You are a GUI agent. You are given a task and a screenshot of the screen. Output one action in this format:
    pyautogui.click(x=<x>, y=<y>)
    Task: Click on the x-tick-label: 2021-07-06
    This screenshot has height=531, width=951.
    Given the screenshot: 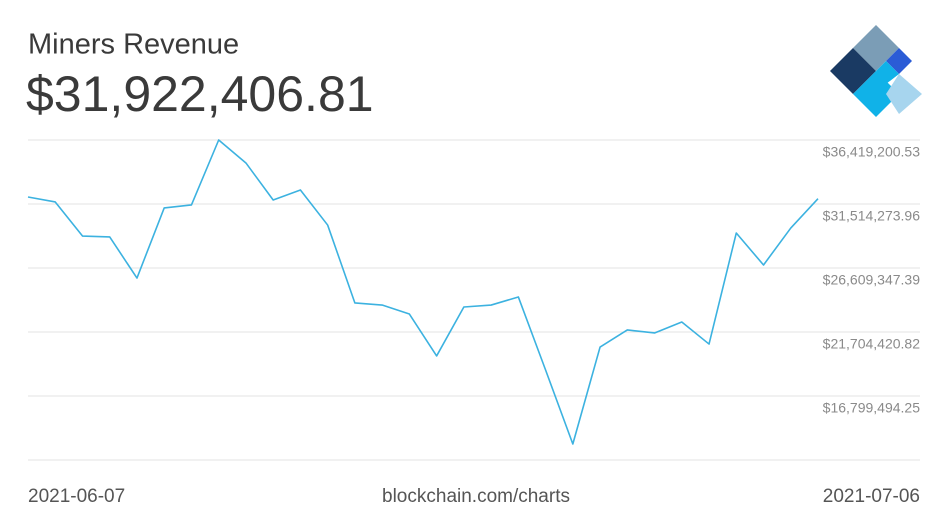 What is the action you would take?
    pyautogui.click(x=871, y=496)
    